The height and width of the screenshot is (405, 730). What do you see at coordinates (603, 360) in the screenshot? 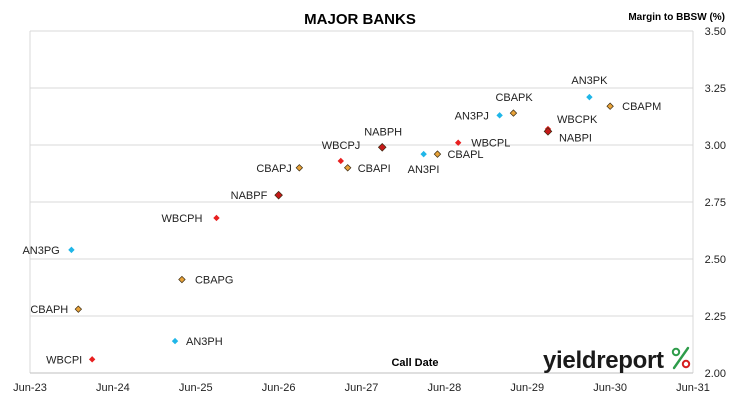
I see `logo-wordmark: yieldreport` at bounding box center [603, 360].